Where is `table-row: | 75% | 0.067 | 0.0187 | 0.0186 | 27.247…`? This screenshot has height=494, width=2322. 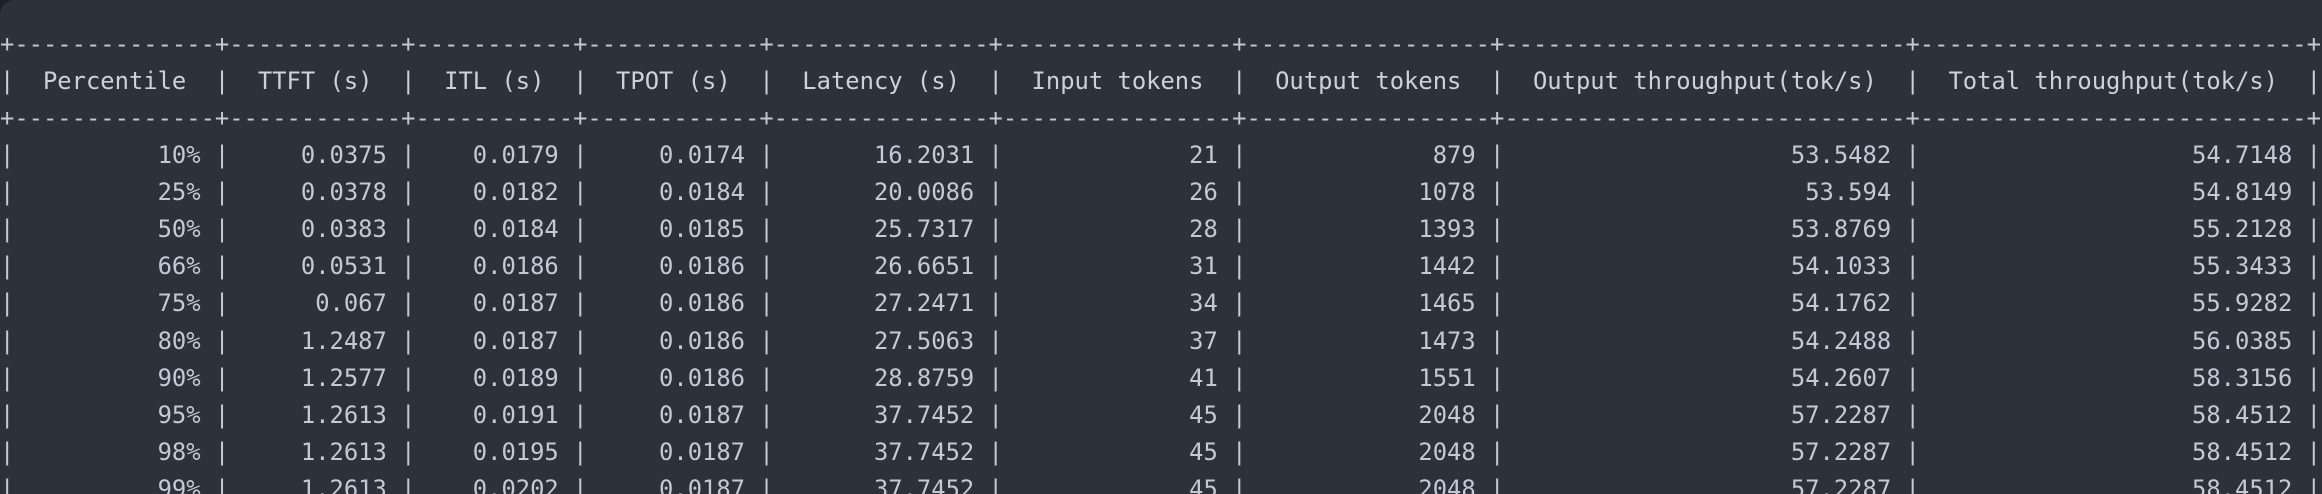 table-row: | 75% | 0.067 | 0.0187 | 0.0186 | 27.247… is located at coordinates (1160, 303).